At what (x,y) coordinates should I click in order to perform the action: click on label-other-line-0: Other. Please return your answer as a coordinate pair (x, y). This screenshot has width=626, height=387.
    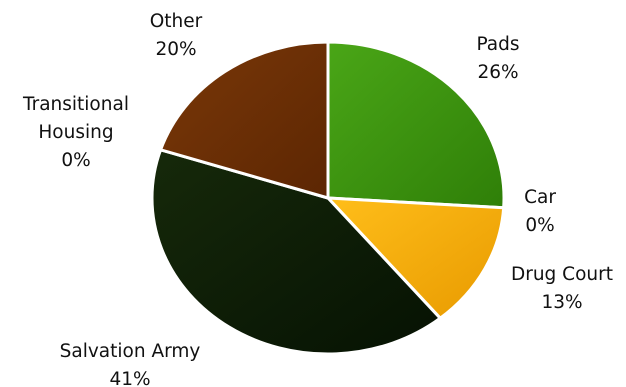
    Looking at the image, I should click on (176, 21).